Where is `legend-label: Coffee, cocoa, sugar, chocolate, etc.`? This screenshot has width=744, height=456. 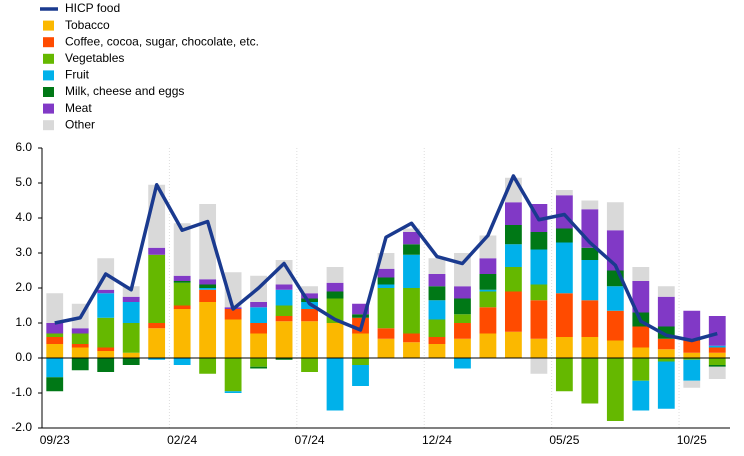 legend-label: Coffee, cocoa, sugar, chocolate, etc. is located at coordinates (162, 41).